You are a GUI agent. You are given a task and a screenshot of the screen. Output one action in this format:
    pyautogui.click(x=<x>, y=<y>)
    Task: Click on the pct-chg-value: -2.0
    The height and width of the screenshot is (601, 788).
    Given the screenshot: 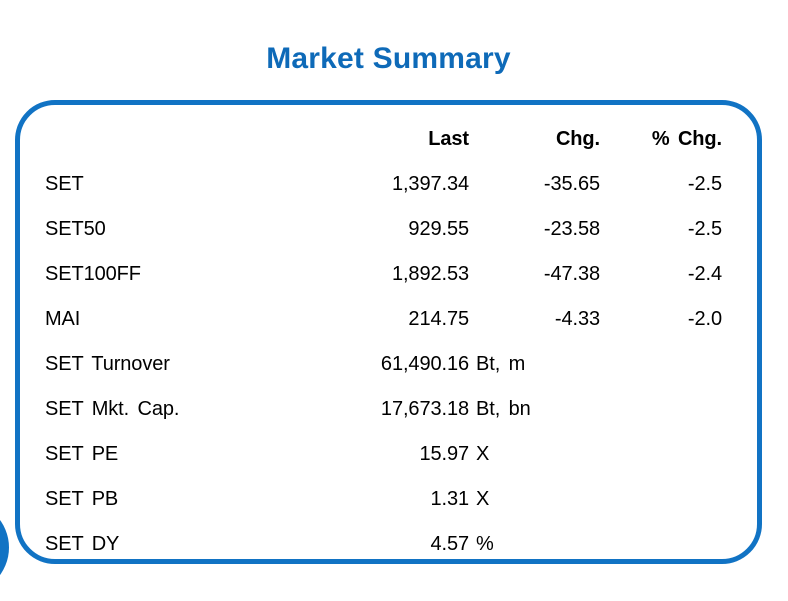 What is the action you would take?
    pyautogui.click(x=704, y=319)
    